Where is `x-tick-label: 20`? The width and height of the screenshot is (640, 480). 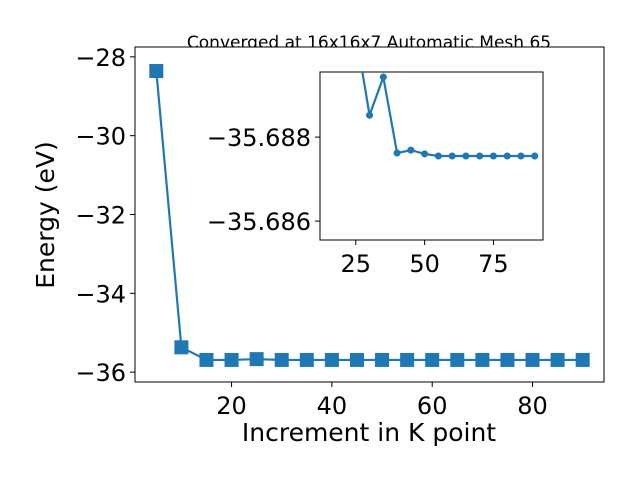
x-tick-label: 20 is located at coordinates (231, 406).